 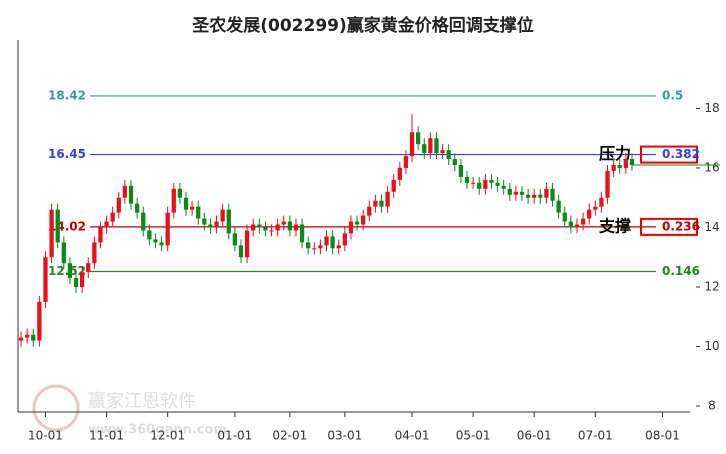 What do you see at coordinates (412, 436) in the screenshot?
I see `x-tick-label: 04-01` at bounding box center [412, 436].